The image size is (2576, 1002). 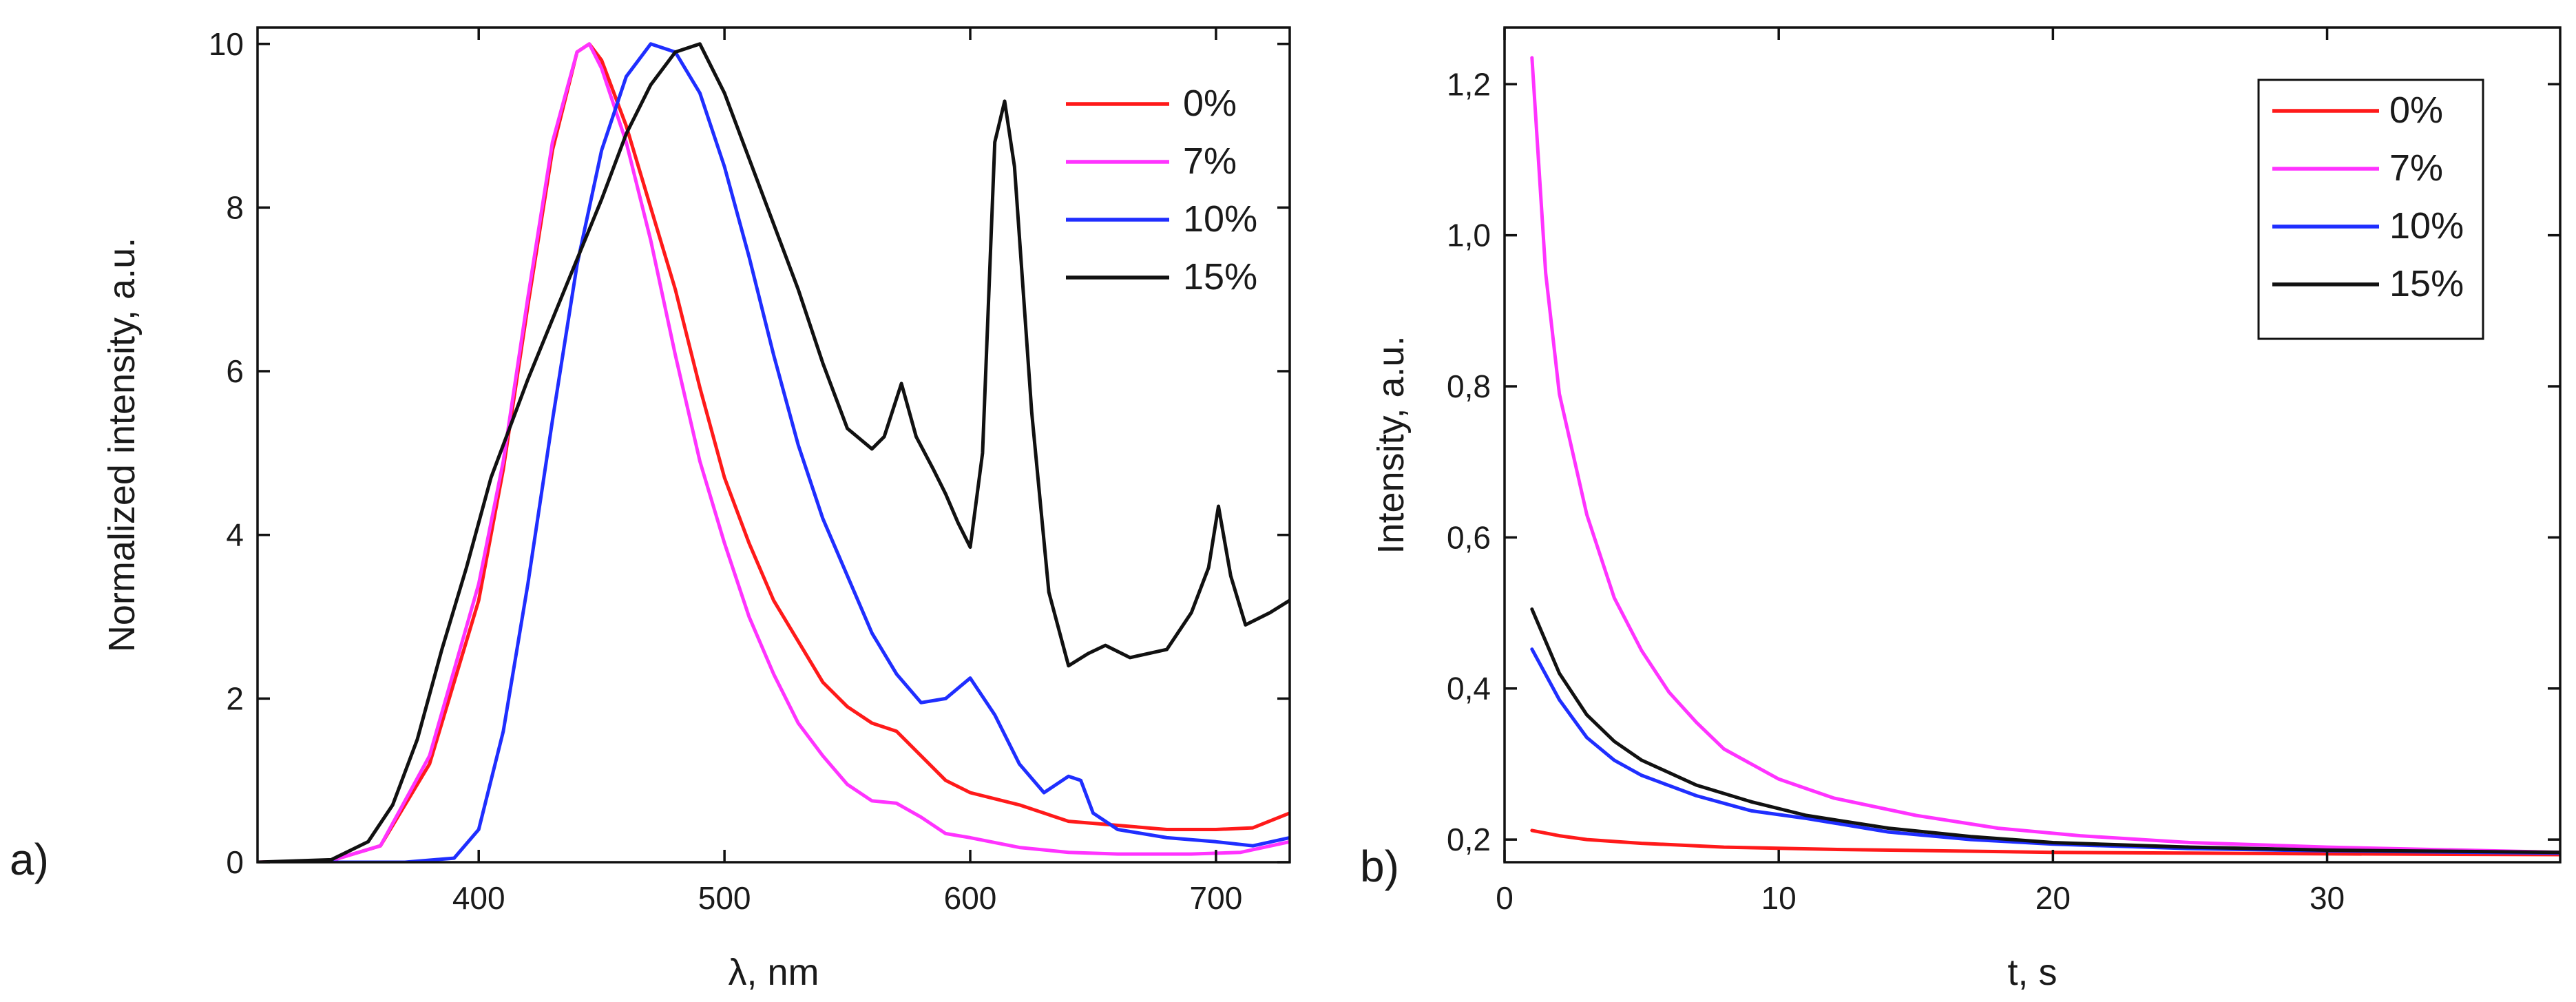 What do you see at coordinates (29, 860) in the screenshot?
I see `panel-label: a)` at bounding box center [29, 860].